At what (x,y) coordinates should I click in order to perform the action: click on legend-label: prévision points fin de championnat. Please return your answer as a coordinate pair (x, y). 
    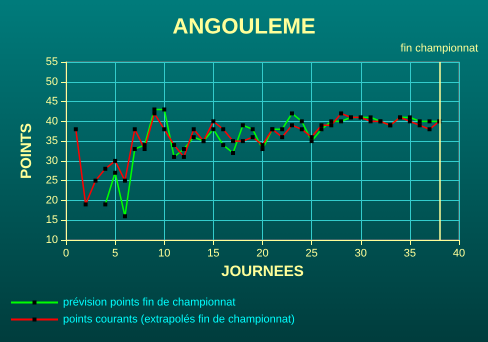
    Looking at the image, I should click on (149, 302).